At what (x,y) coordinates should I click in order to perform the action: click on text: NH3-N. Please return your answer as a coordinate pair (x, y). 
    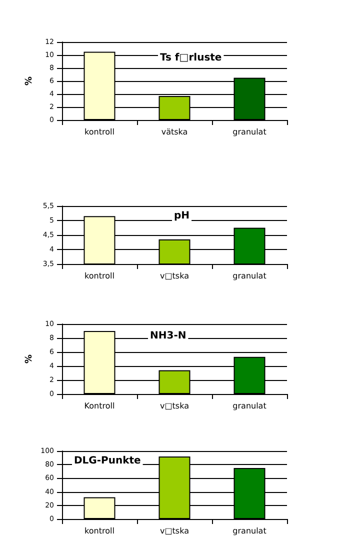
    Looking at the image, I should click on (168, 336).